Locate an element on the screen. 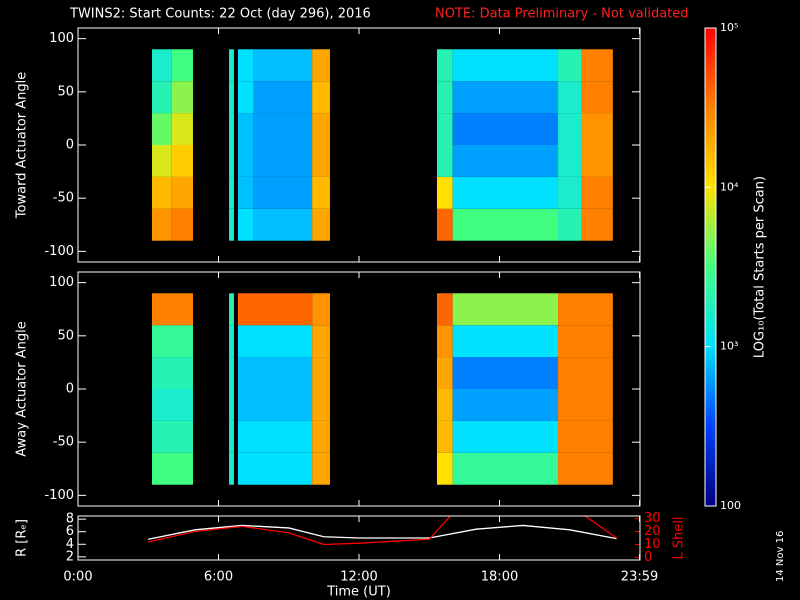 The height and width of the screenshot is (600, 800). y-tick-label: -100 is located at coordinates (59, 495).